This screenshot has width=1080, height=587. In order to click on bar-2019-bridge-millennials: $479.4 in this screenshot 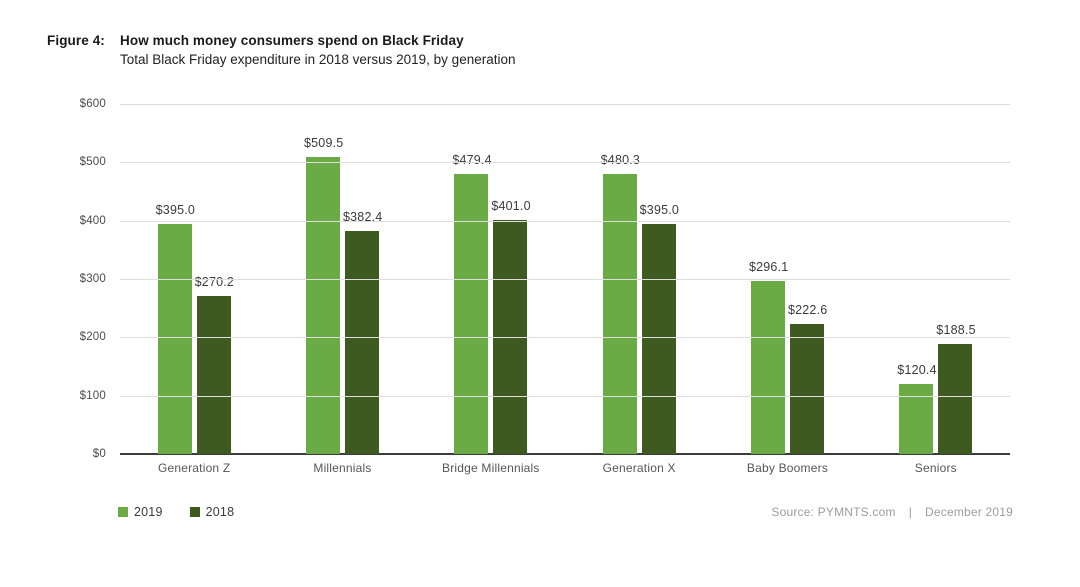, I will do `click(472, 303)`.